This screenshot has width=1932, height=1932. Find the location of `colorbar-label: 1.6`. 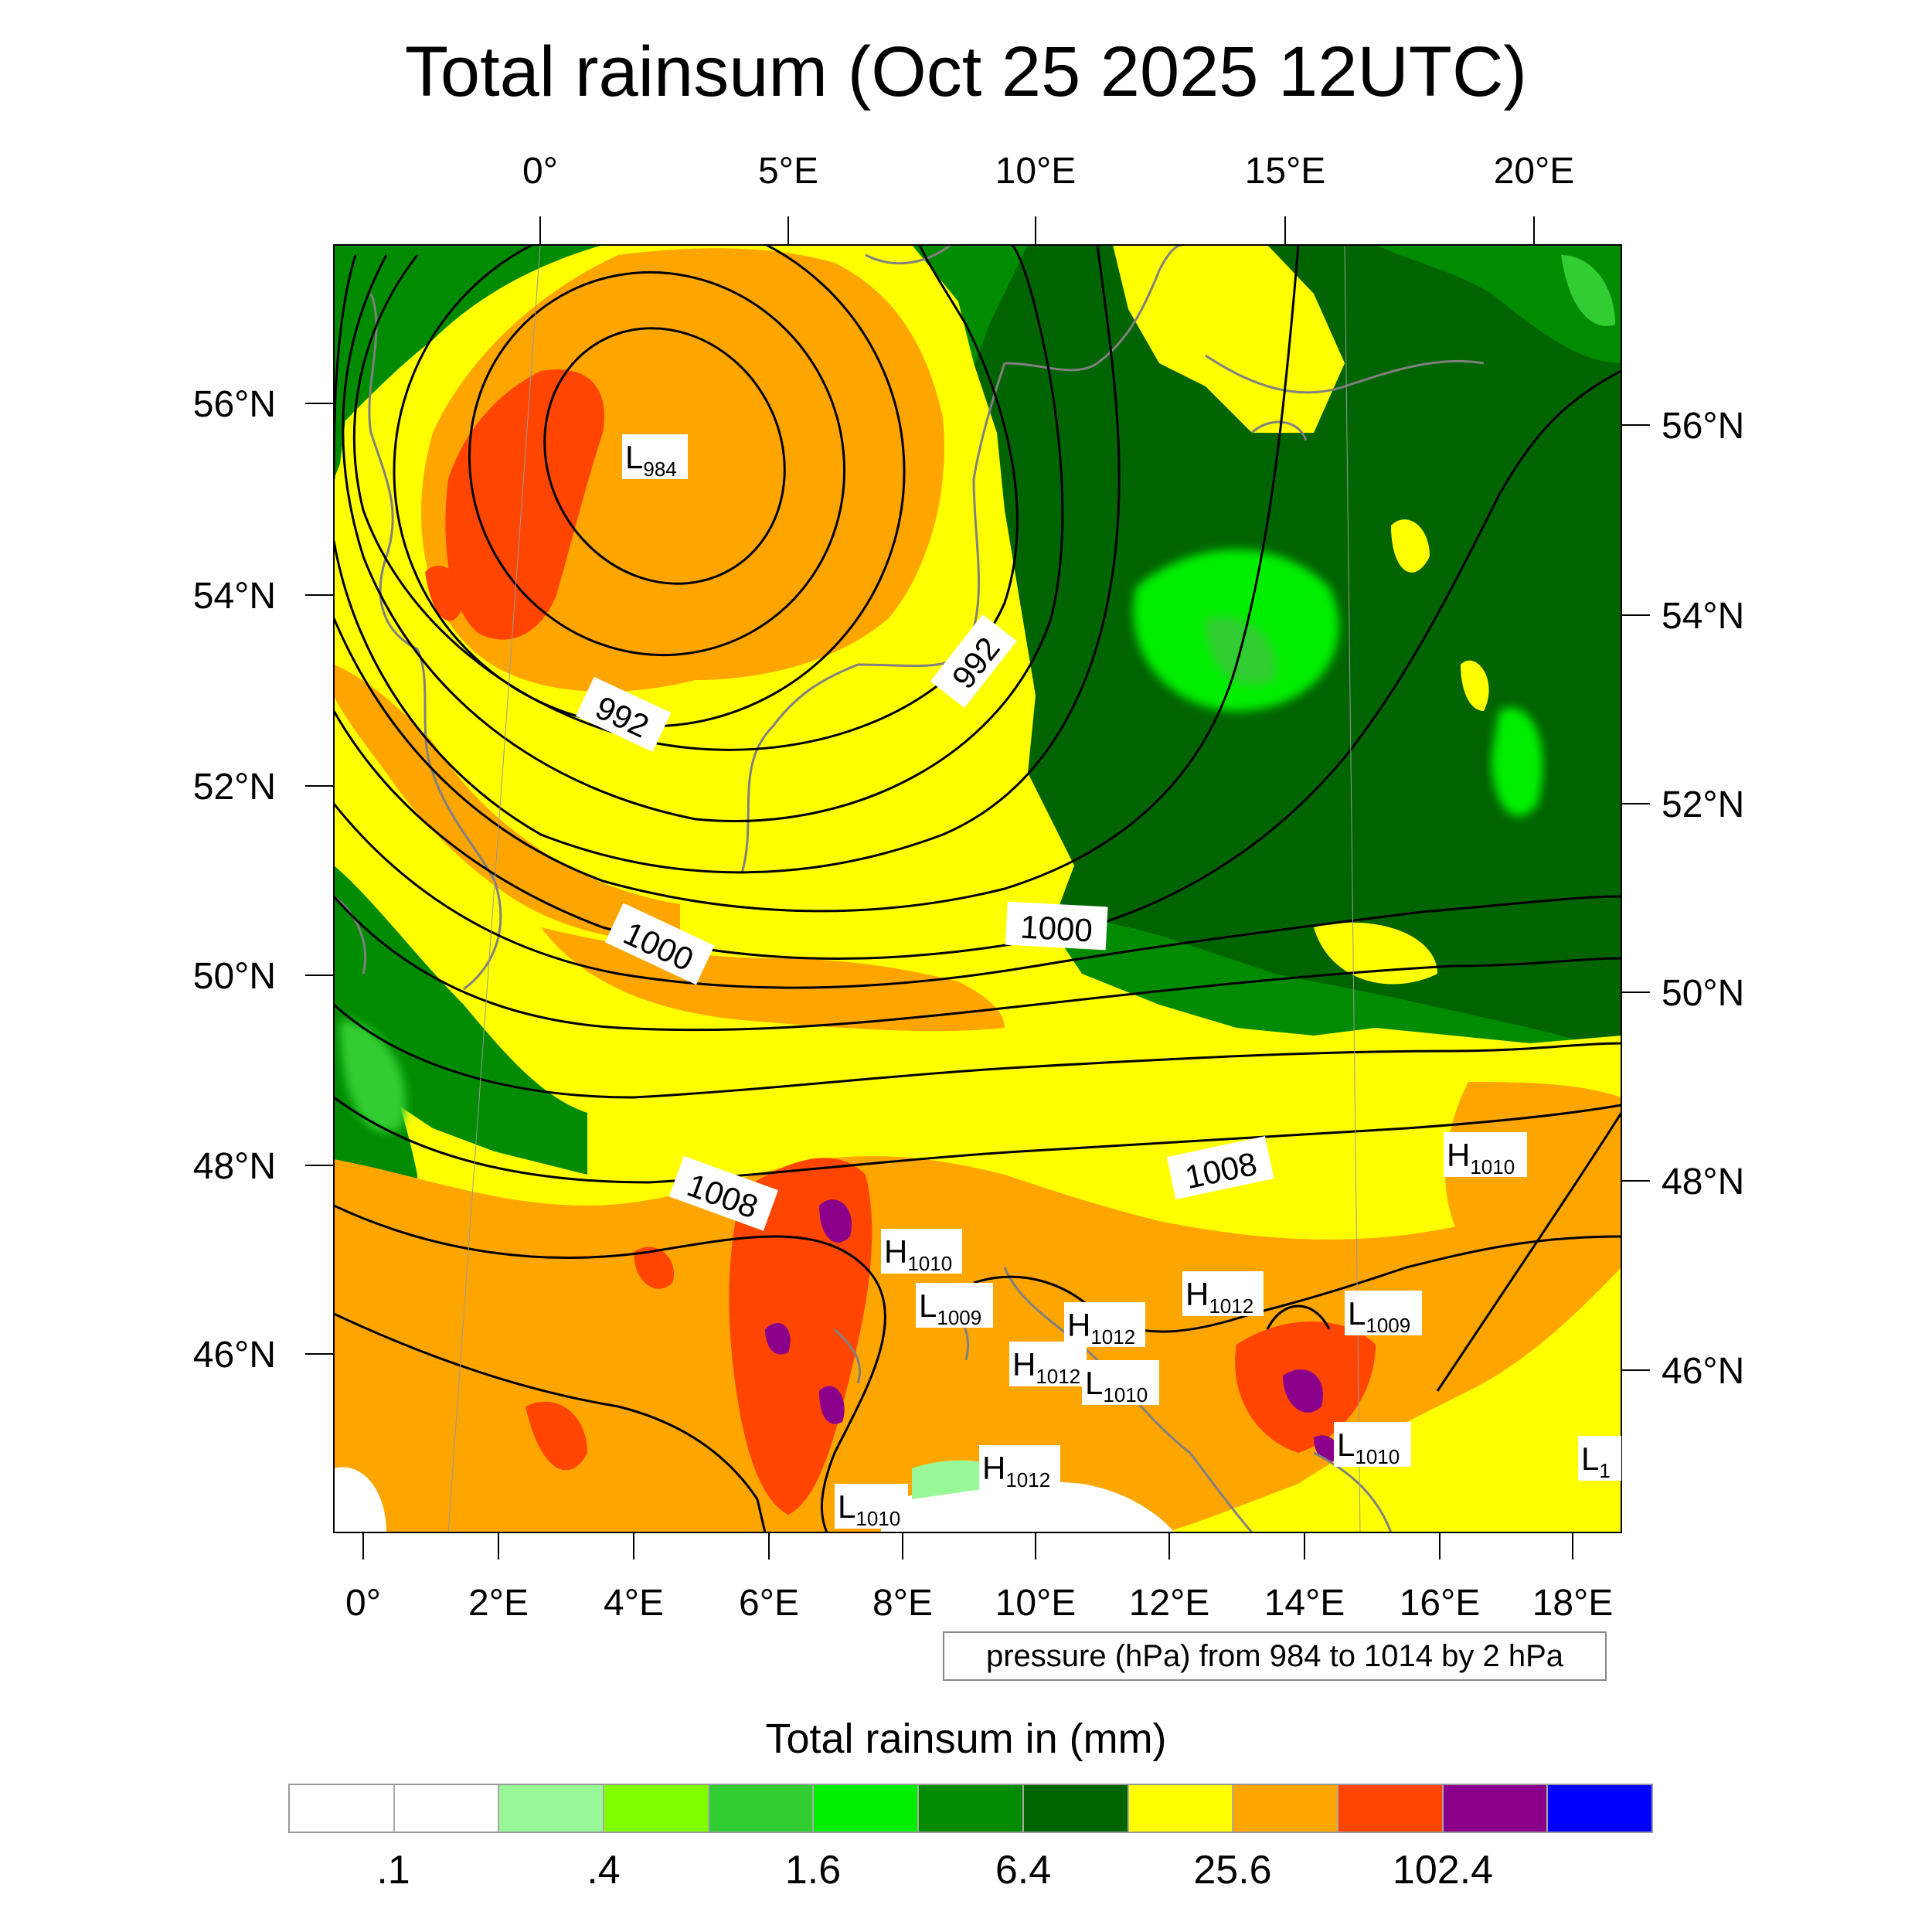

colorbar-label: 1.6 is located at coordinates (813, 1870).